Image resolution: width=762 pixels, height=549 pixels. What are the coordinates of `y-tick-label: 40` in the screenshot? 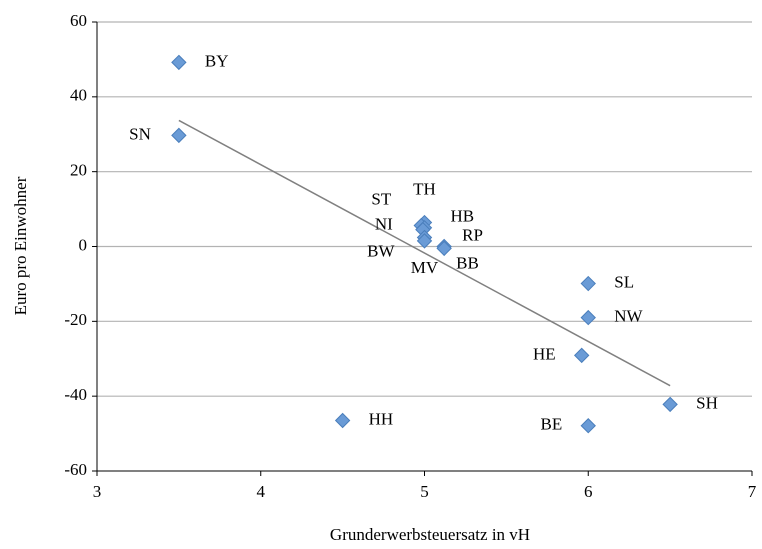 It's located at (78, 95).